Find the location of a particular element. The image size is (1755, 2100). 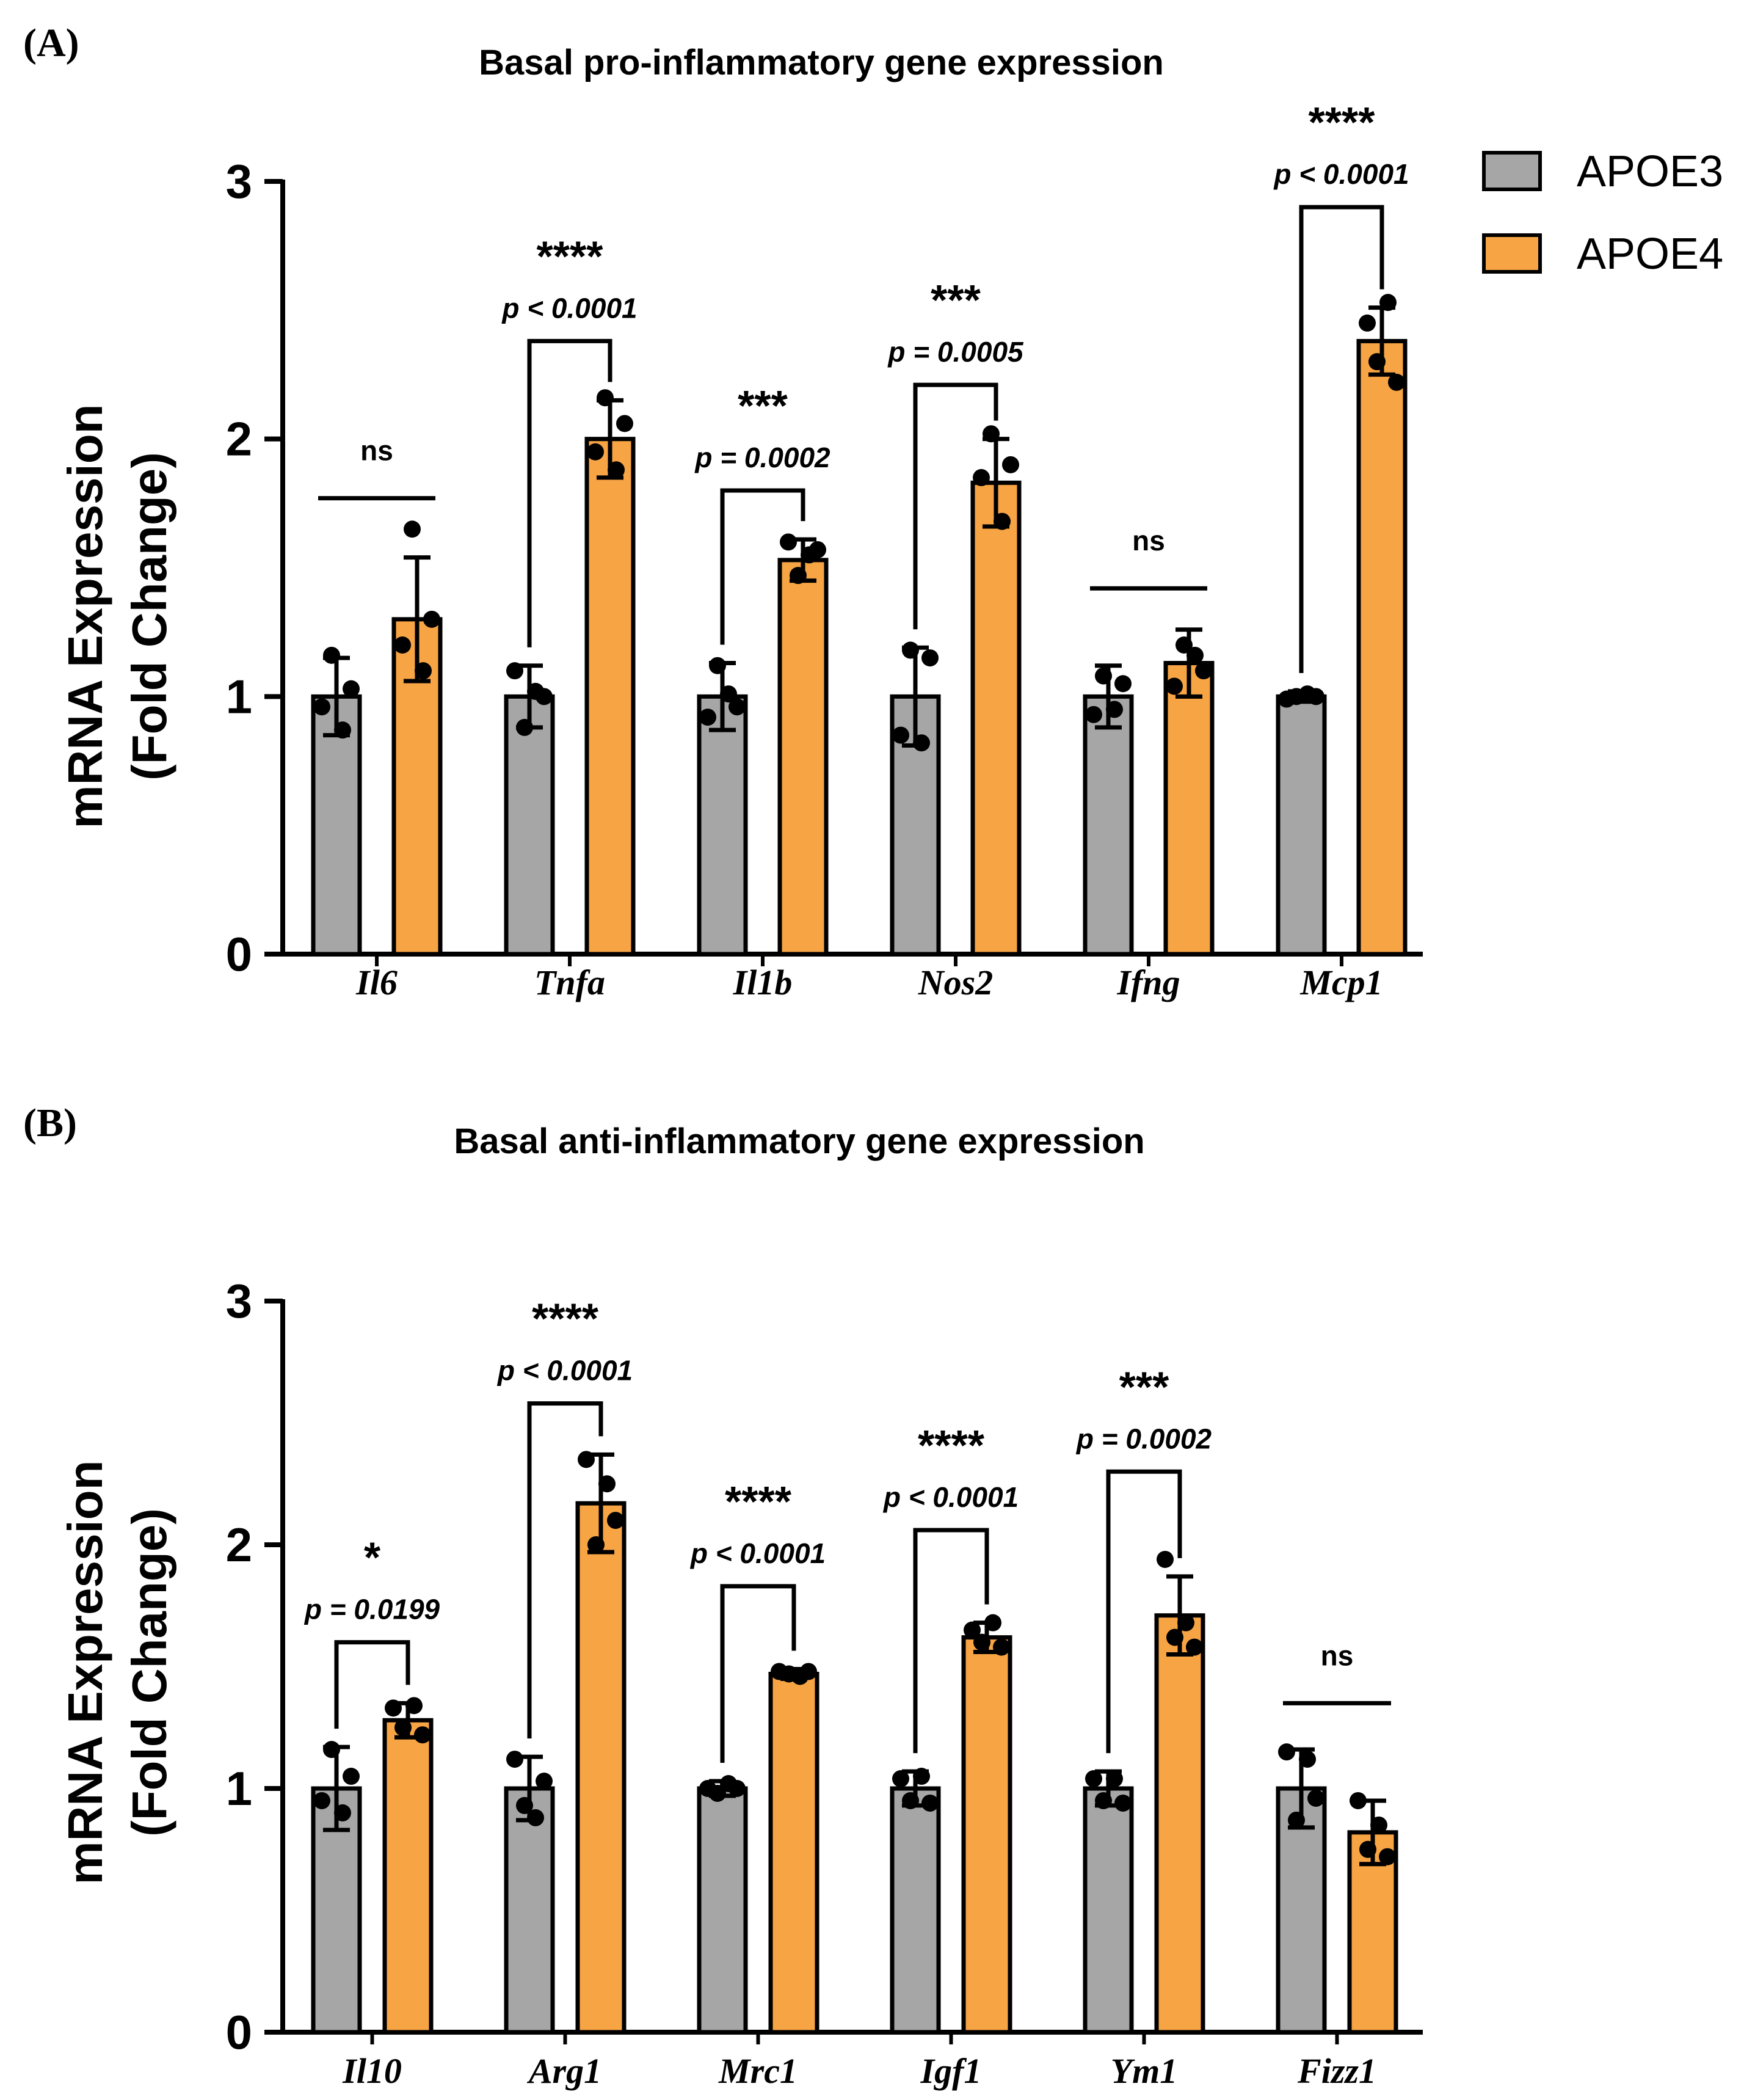

panel-a-label: (A) is located at coordinates (51, 43).